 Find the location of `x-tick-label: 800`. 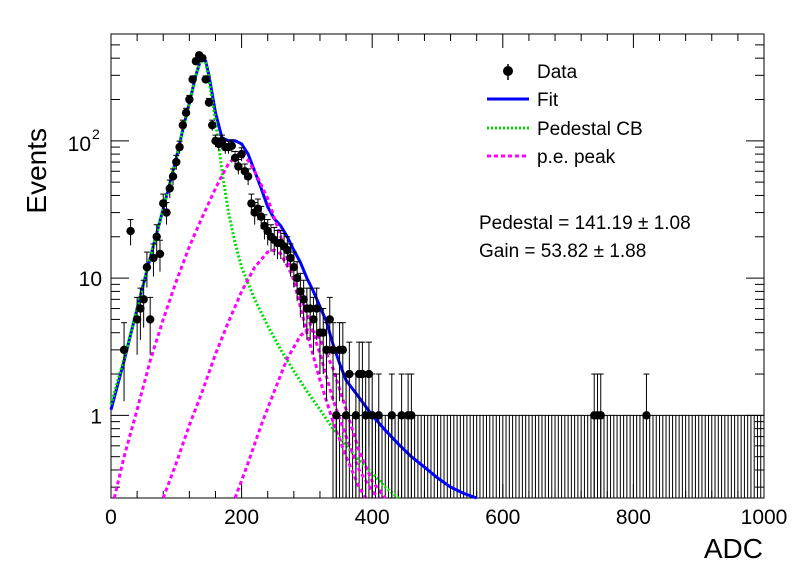

x-tick-label: 800 is located at coordinates (633, 517).